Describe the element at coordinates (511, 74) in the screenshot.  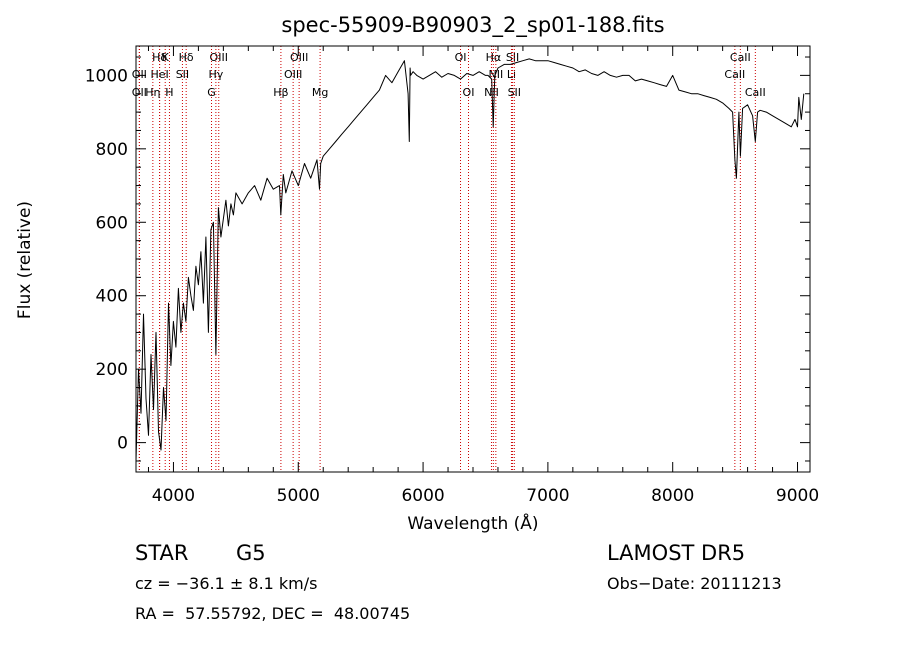
I see `marker-label-15: Li` at that location.